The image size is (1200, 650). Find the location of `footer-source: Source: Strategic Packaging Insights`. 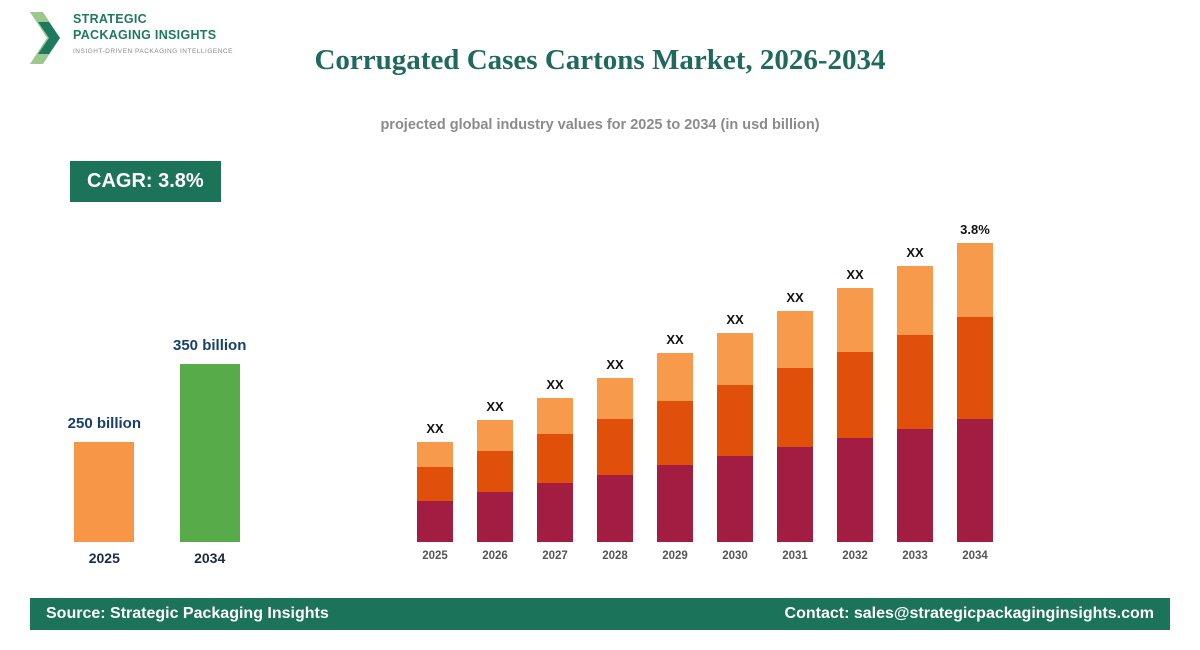

footer-source: Source: Strategic Packaging Insights is located at coordinates (187, 613).